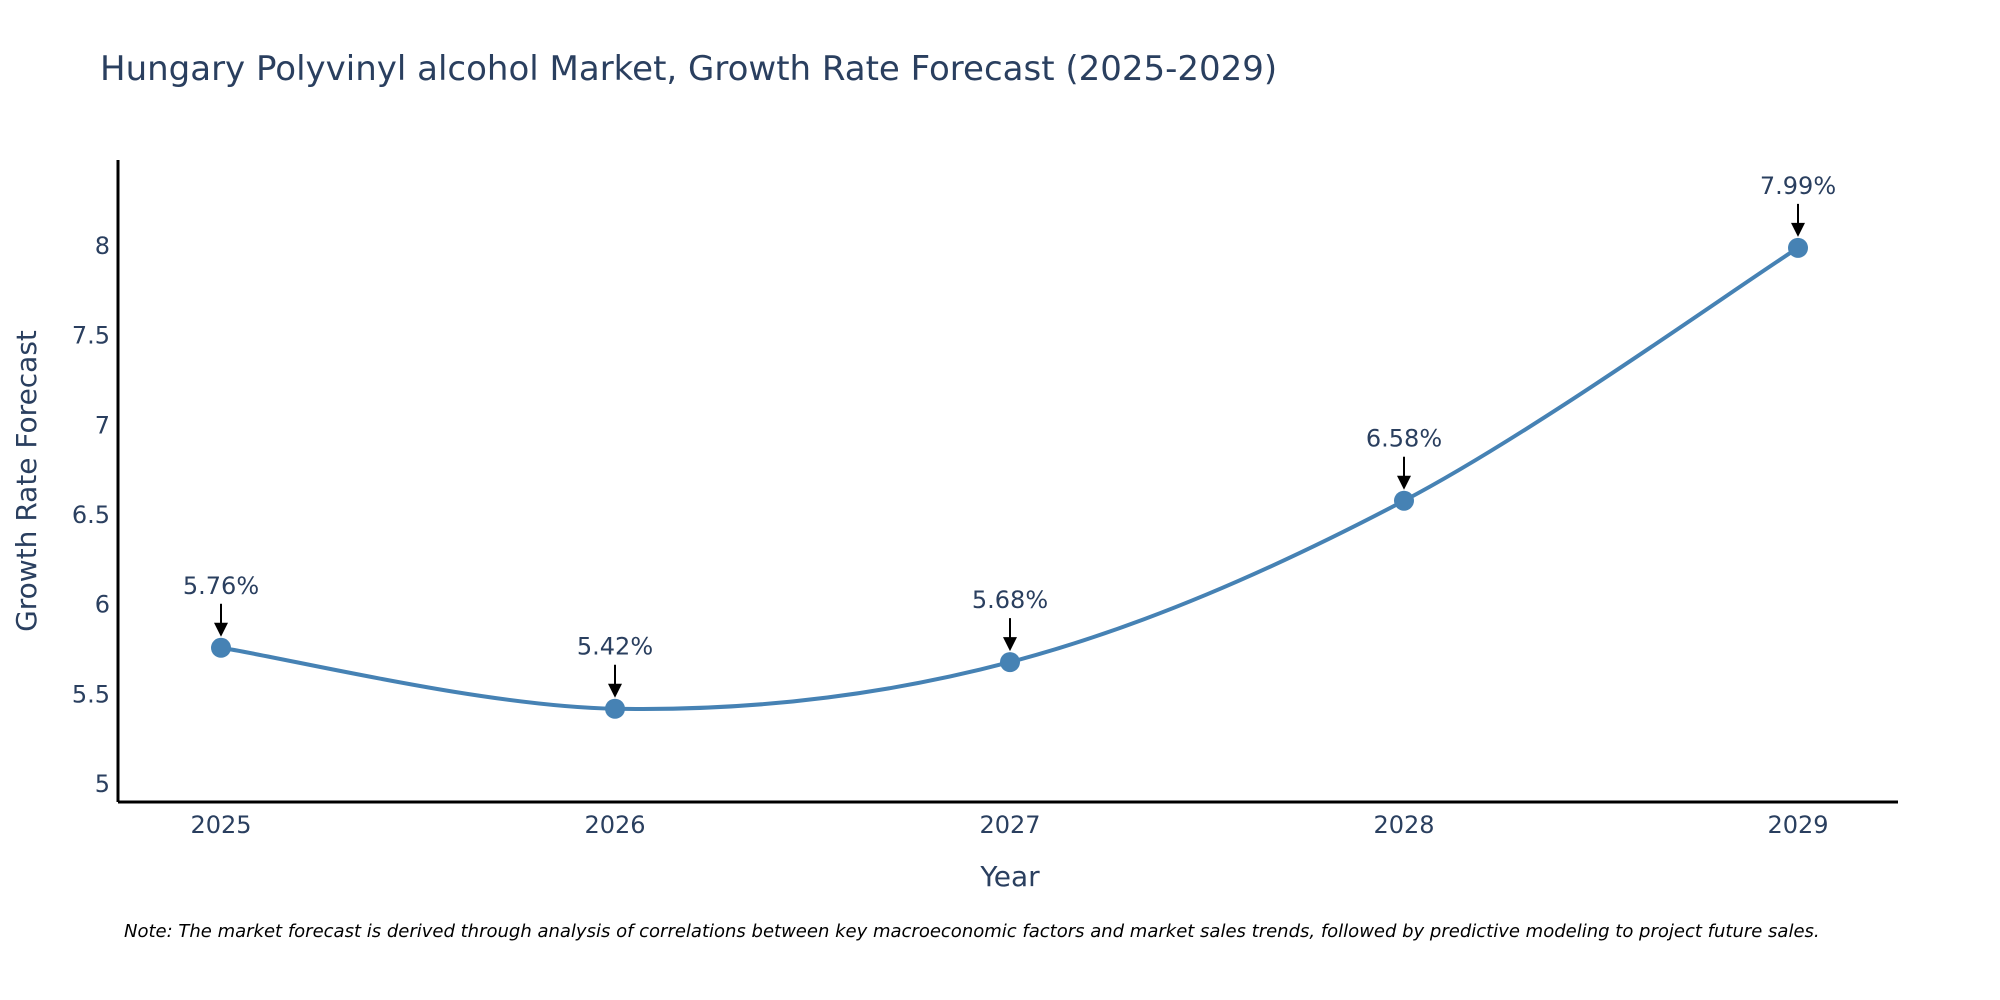 Image resolution: width=2000 pixels, height=1000 pixels. Describe the element at coordinates (1404, 457) in the screenshot. I see `data-annotation: 6.58%` at that location.